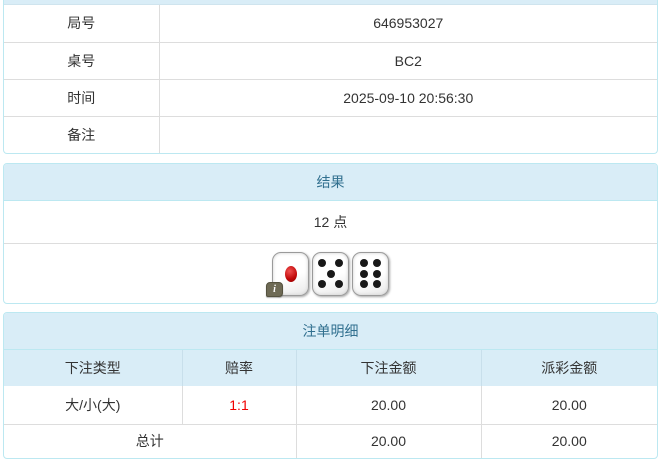 This screenshot has height=459, width=661. I want to click on game-info-panel-heading-strip, so click(330, 2).